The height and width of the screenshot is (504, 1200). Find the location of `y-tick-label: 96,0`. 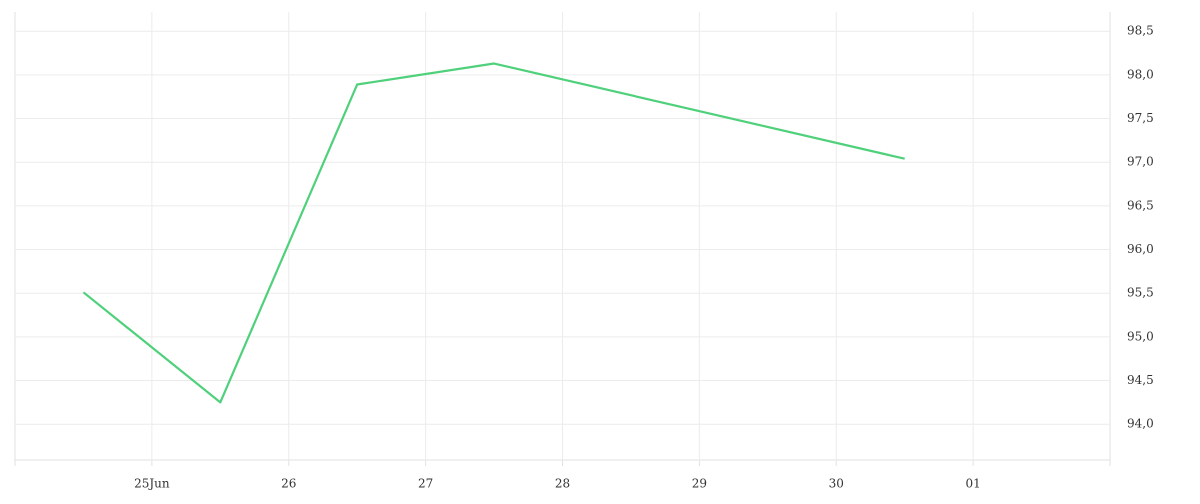

y-tick-label: 96,0 is located at coordinates (1140, 249).